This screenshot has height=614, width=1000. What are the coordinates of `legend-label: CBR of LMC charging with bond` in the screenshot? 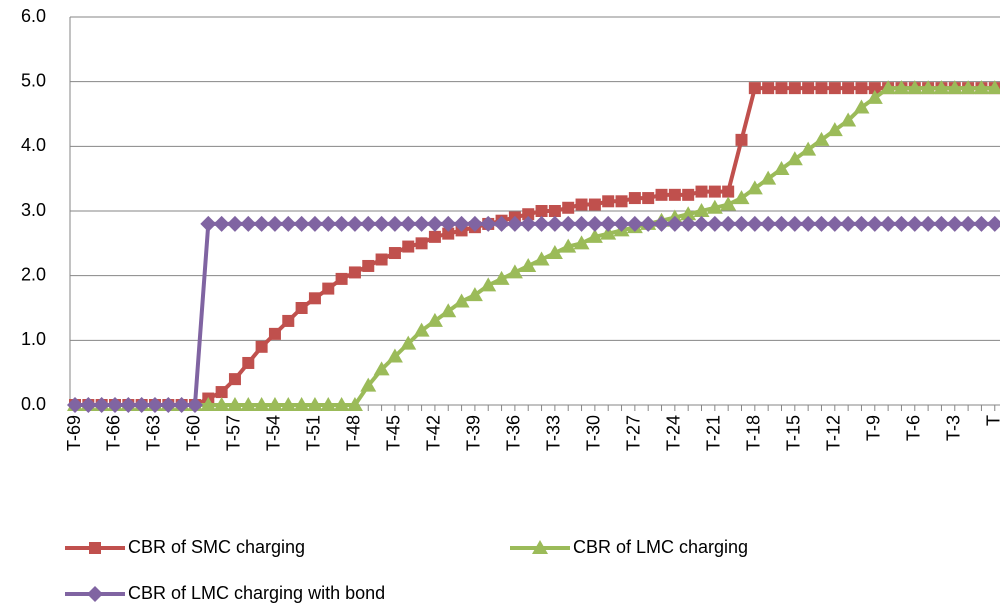 It's located at (256, 593).